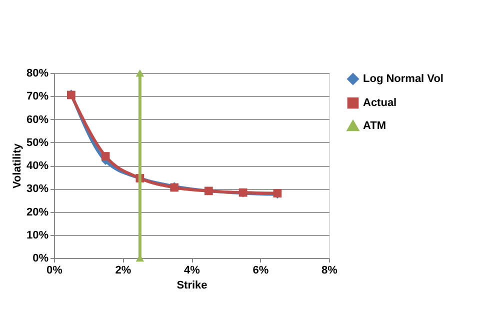  I want to click on y-tick-label: 80%, so click(37, 74).